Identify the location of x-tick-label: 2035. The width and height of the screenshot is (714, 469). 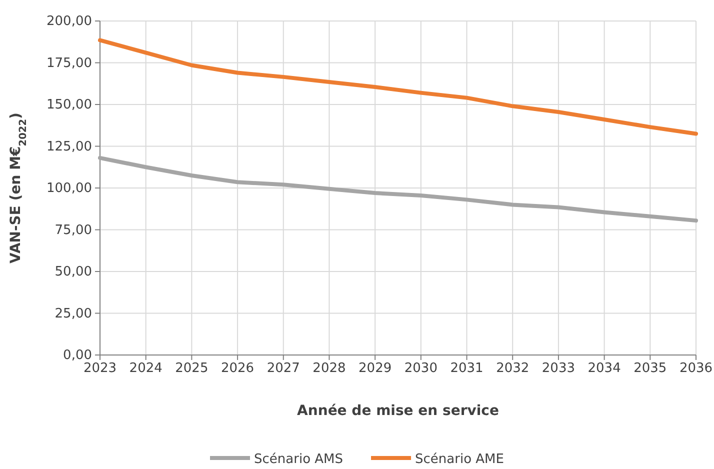
(650, 368).